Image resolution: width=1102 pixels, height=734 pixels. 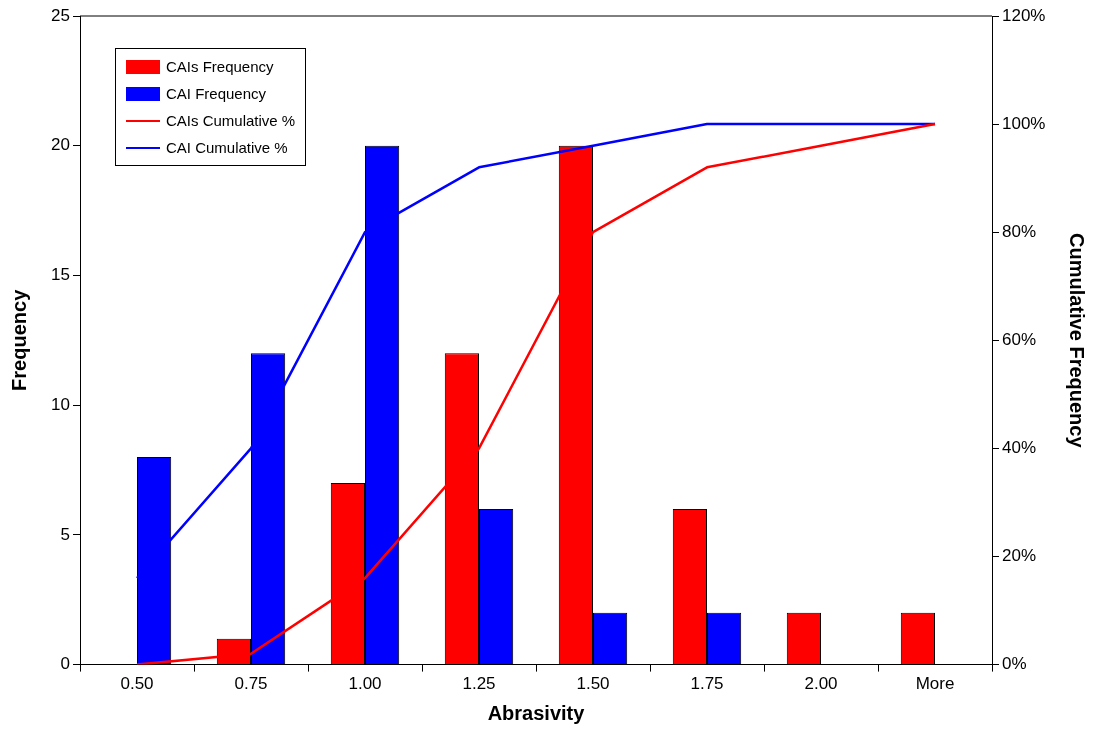 What do you see at coordinates (65, 534) in the screenshot?
I see `y-tick-label: 5` at bounding box center [65, 534].